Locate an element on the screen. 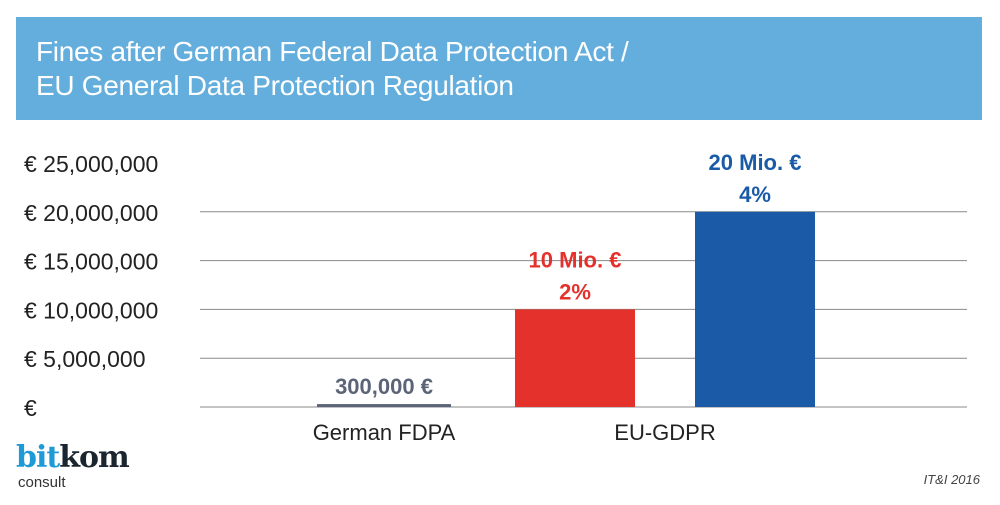  title-line-2: EU General Data Protection Regulation is located at coordinates (275, 85).